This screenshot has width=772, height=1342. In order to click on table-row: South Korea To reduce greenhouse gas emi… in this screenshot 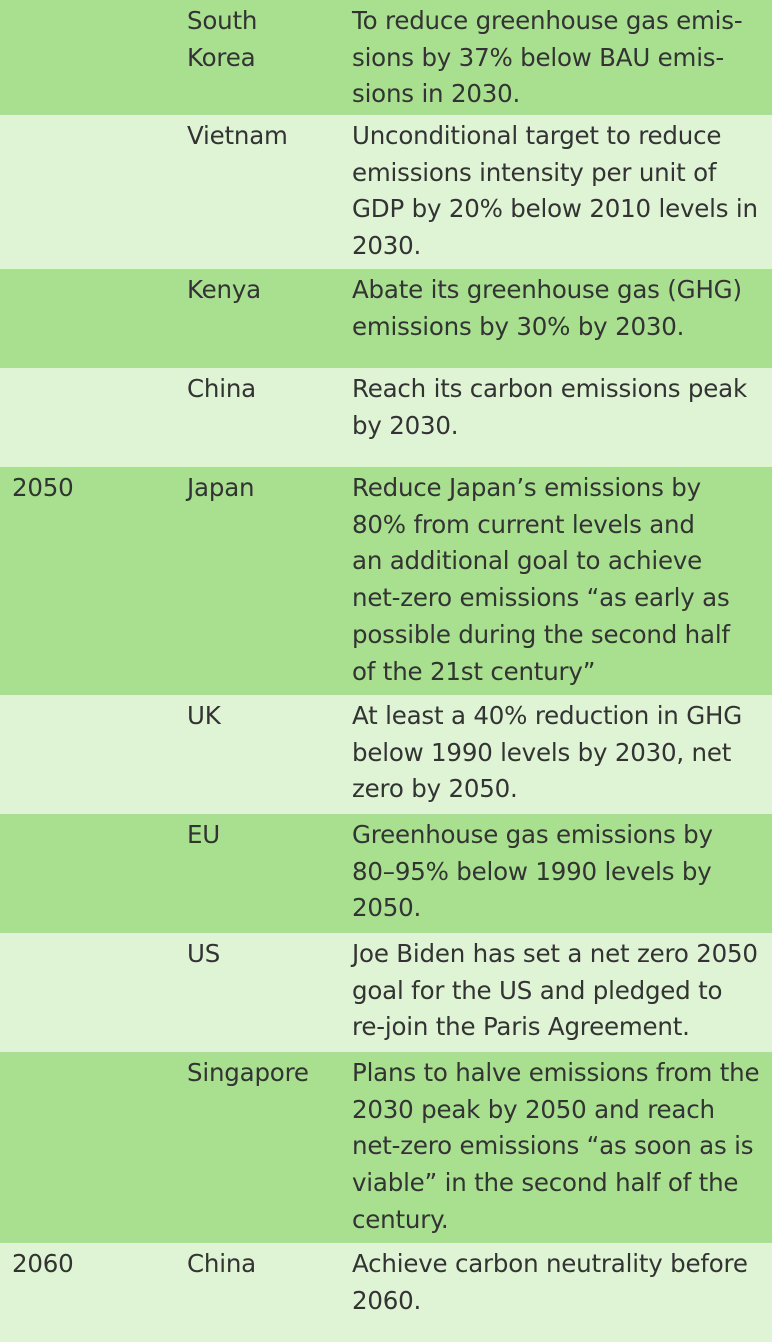, I will do `click(386, 57)`.